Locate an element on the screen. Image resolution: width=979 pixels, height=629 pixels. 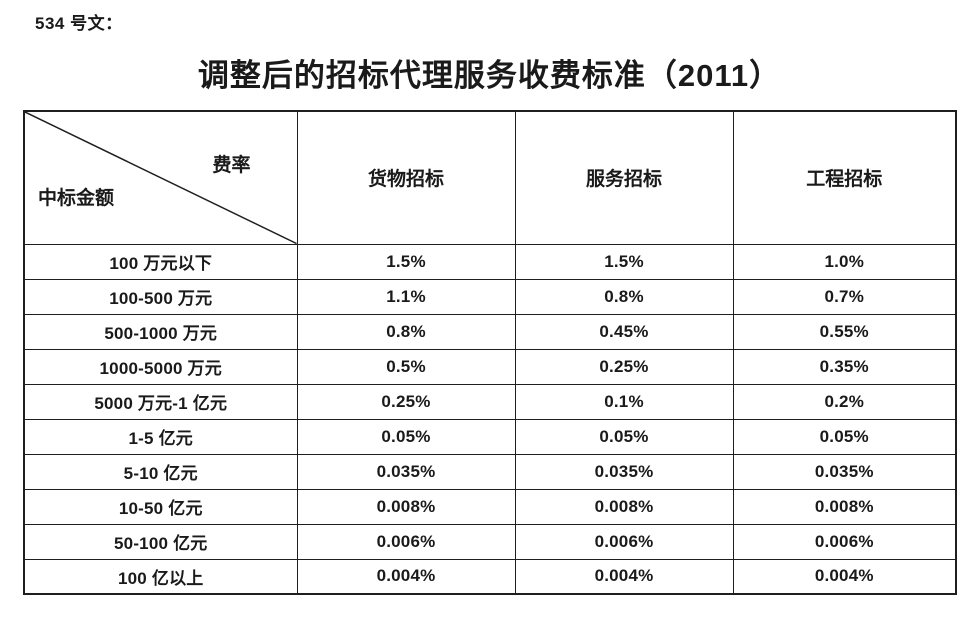
rate-cell: 1.0% is located at coordinates (844, 261).